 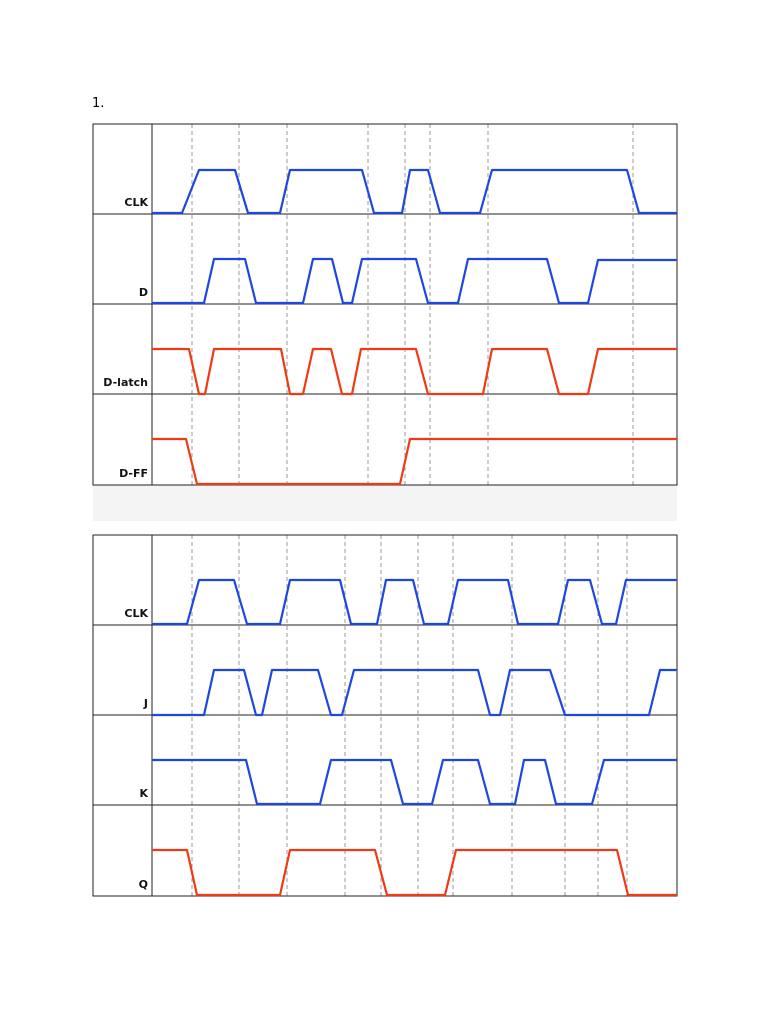 What do you see at coordinates (143, 884) in the screenshot?
I see `signal-label: Q` at bounding box center [143, 884].